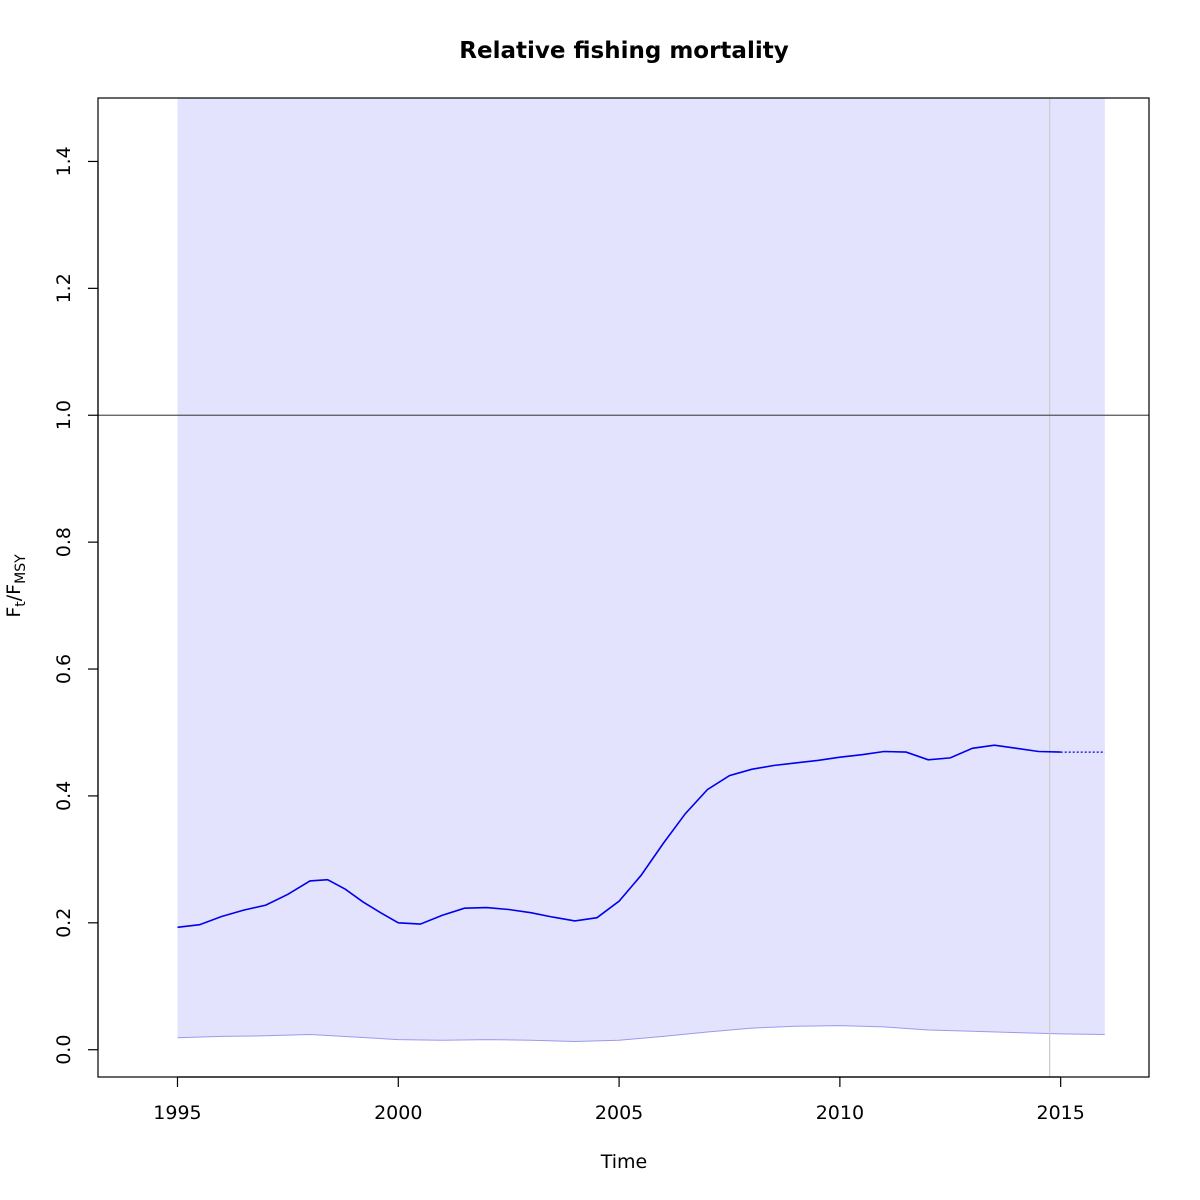  Describe the element at coordinates (21, 604) in the screenshot. I see `y-axis-label-sub-t: t` at that location.